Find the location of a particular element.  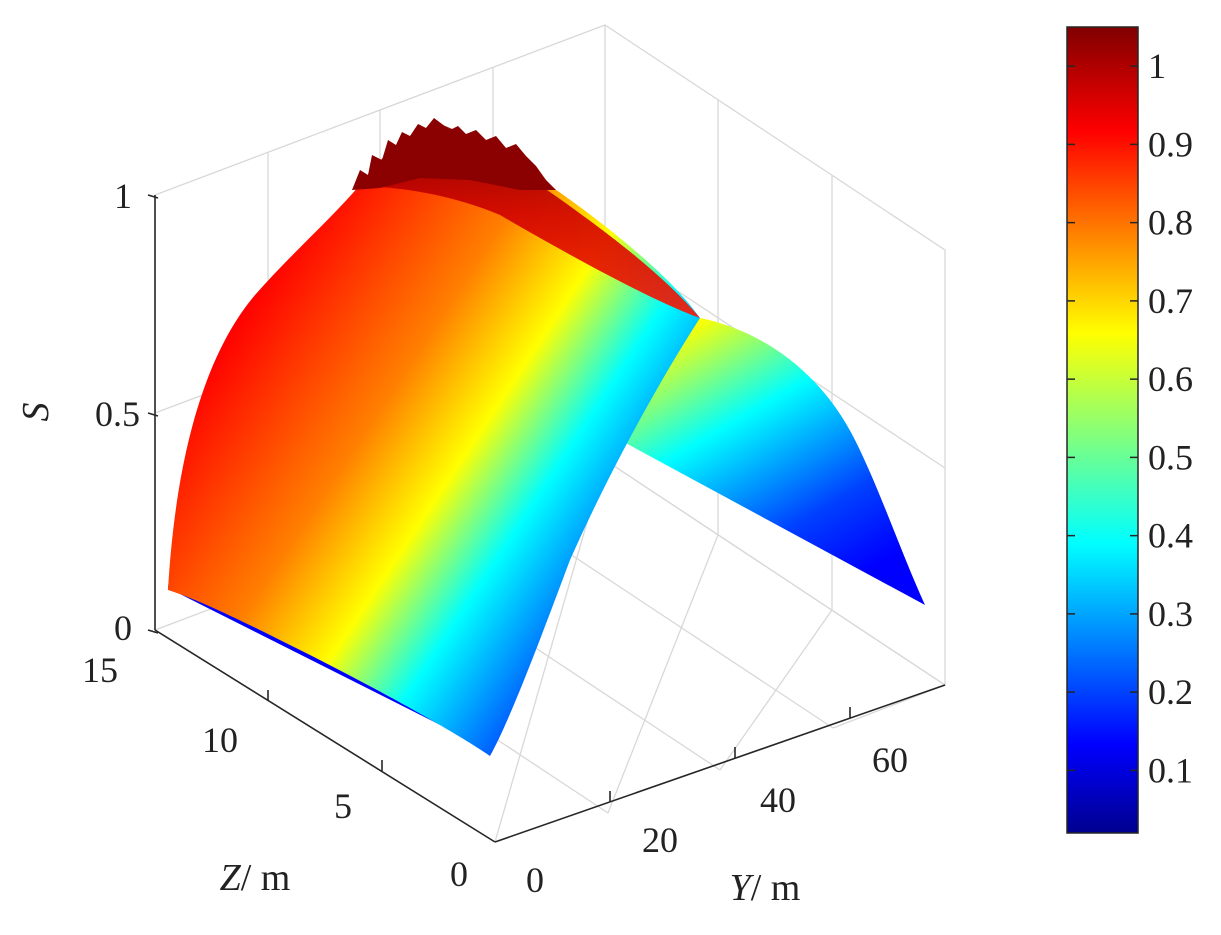

colorbar-tick-label: 0.7 is located at coordinates (1170, 301).